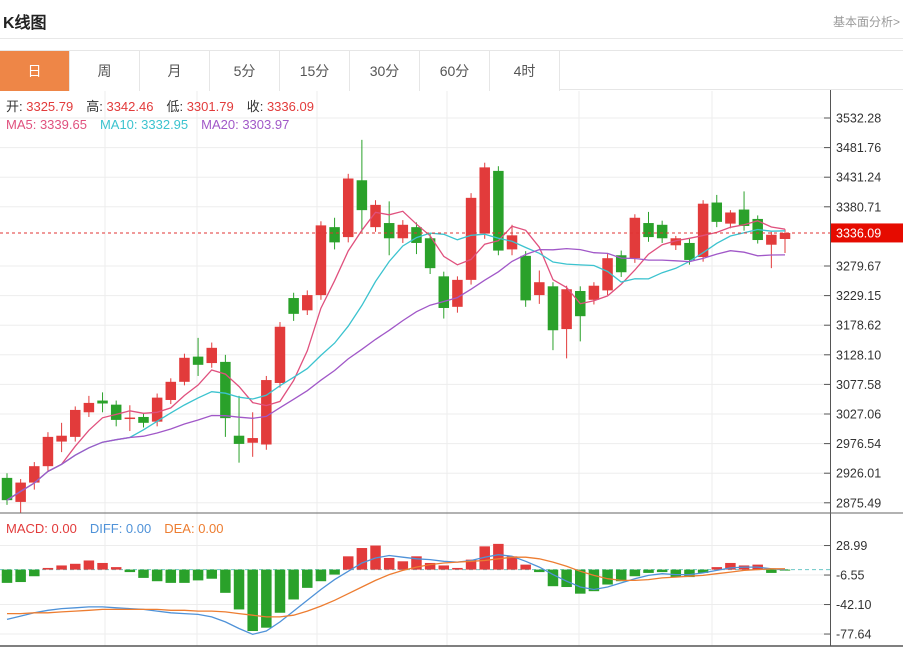  Describe the element at coordinates (525, 71) in the screenshot. I see `tab-period-7: 4时` at that location.